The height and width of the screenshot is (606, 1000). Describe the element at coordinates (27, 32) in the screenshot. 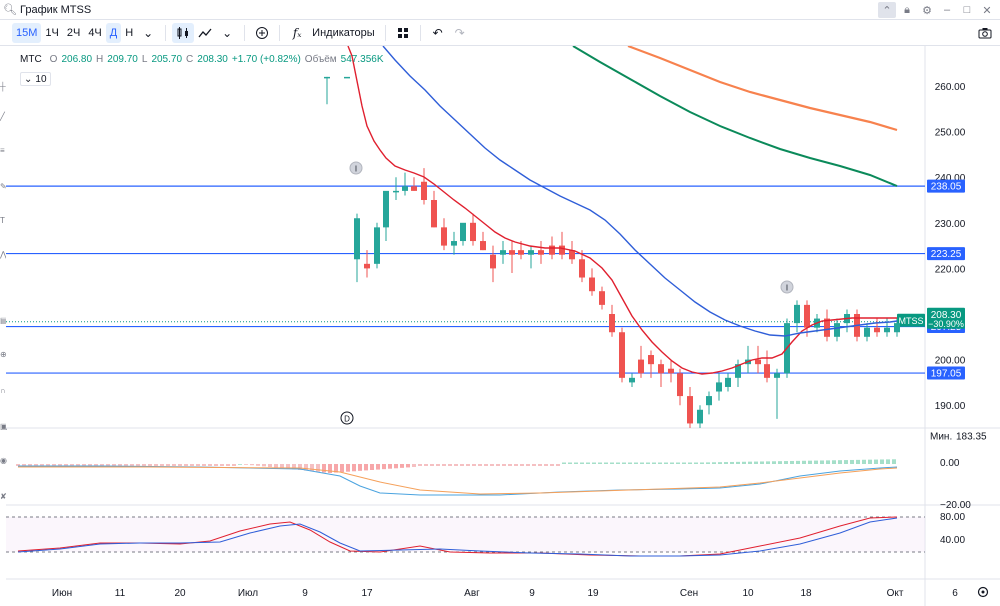

I see `interval-15m-button: 15М` at that location.